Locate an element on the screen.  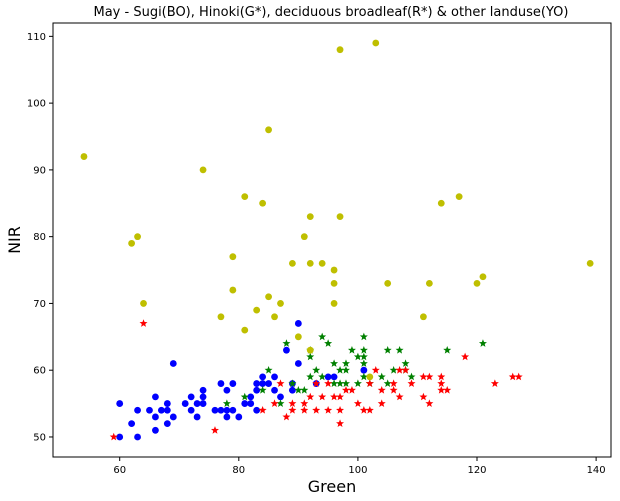
x-tick-label: 100 is located at coordinates (357, 470).